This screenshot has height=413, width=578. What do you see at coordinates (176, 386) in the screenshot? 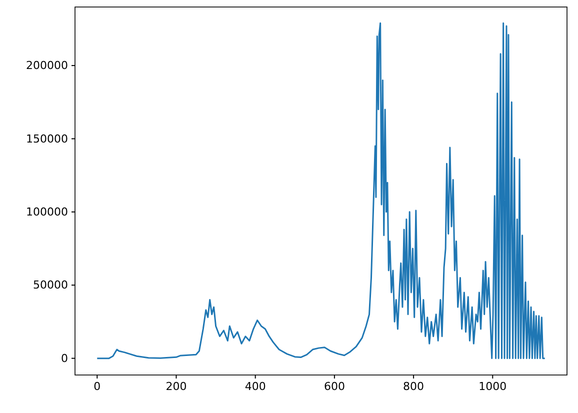
I see `x-tick-label: 200` at bounding box center [176, 386].